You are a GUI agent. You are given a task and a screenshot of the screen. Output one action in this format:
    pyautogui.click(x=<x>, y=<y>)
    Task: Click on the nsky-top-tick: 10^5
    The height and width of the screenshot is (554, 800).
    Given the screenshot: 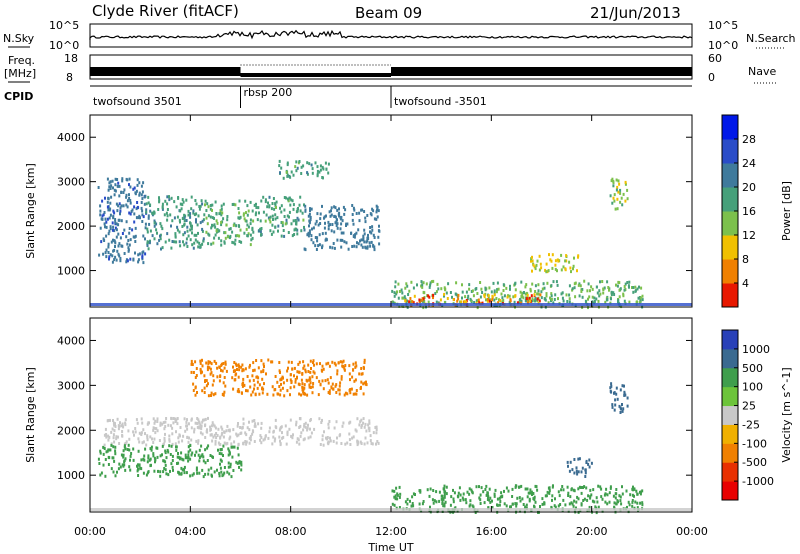 What is the action you would take?
    pyautogui.click(x=64, y=25)
    